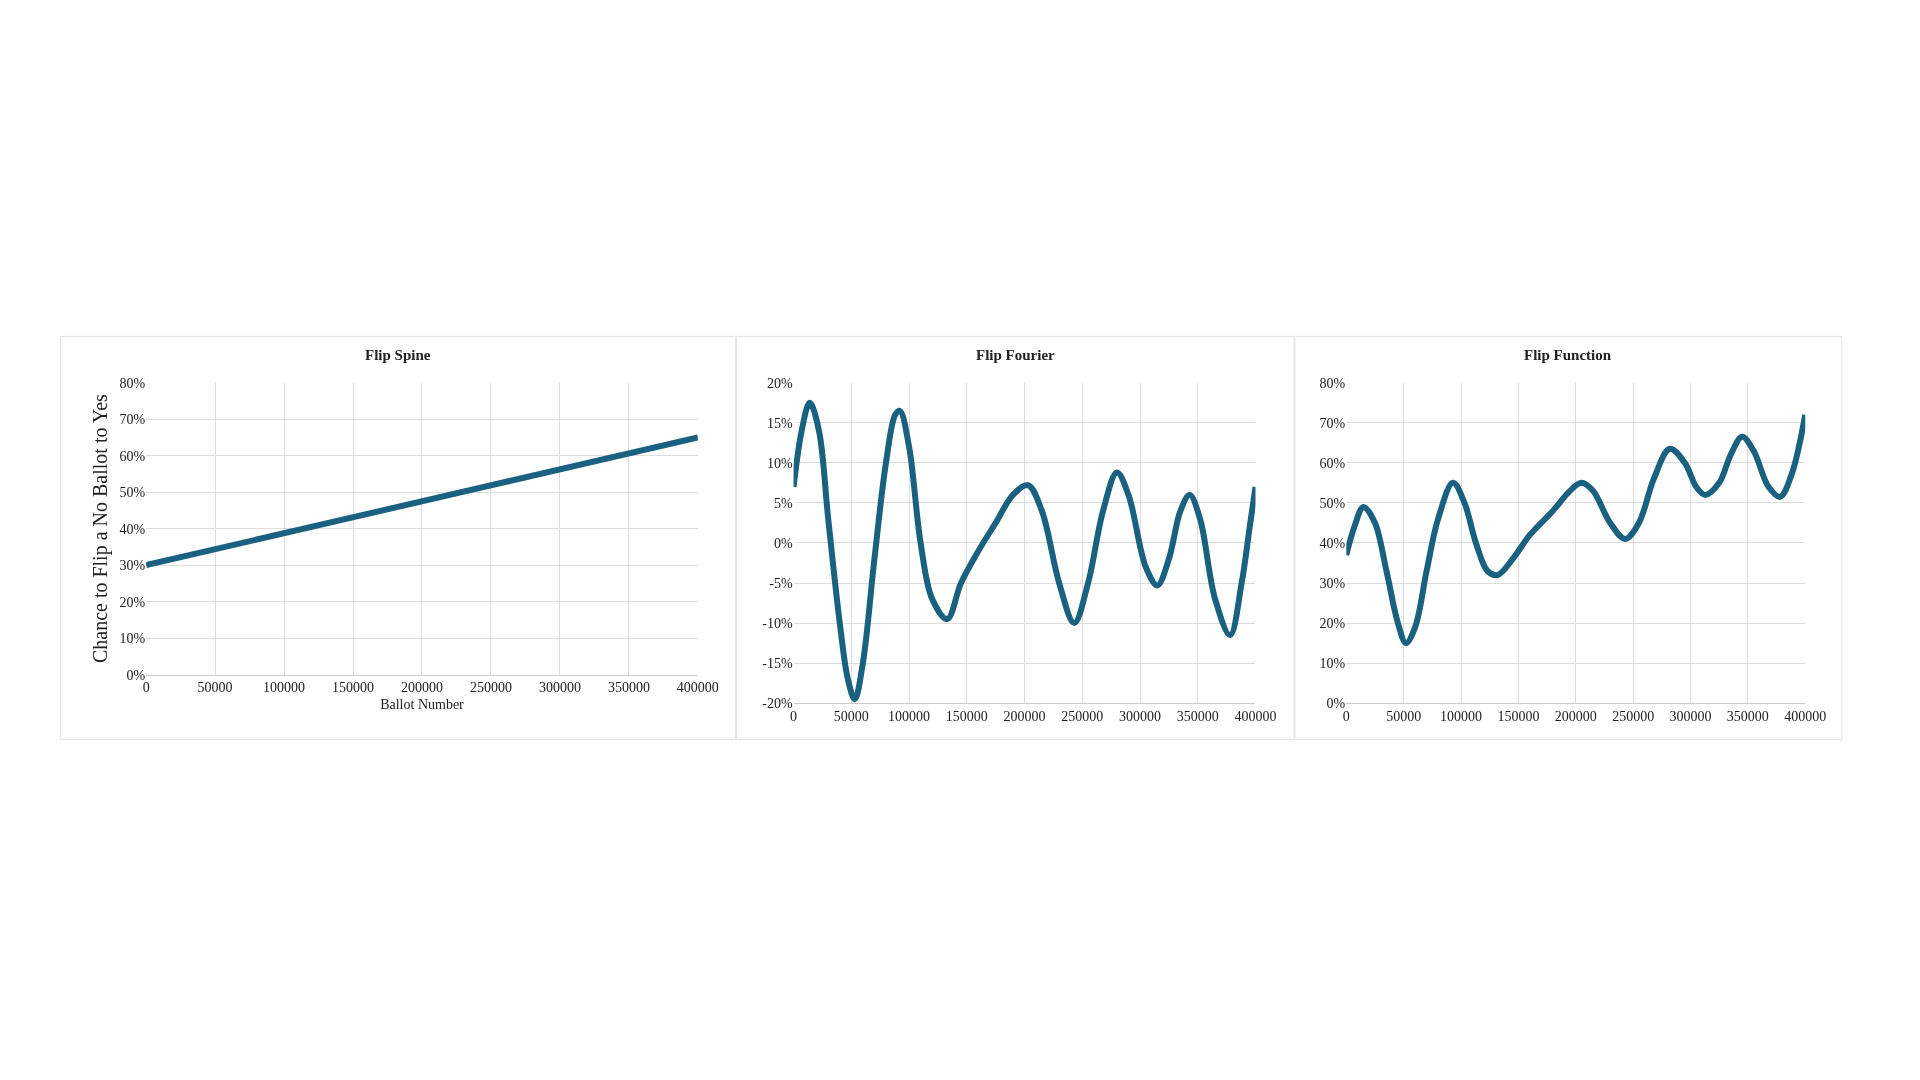 The width and height of the screenshot is (1920, 1080). I want to click on y-axis-title: Chance to Flip a No Ballot to Yes, so click(100, 528).